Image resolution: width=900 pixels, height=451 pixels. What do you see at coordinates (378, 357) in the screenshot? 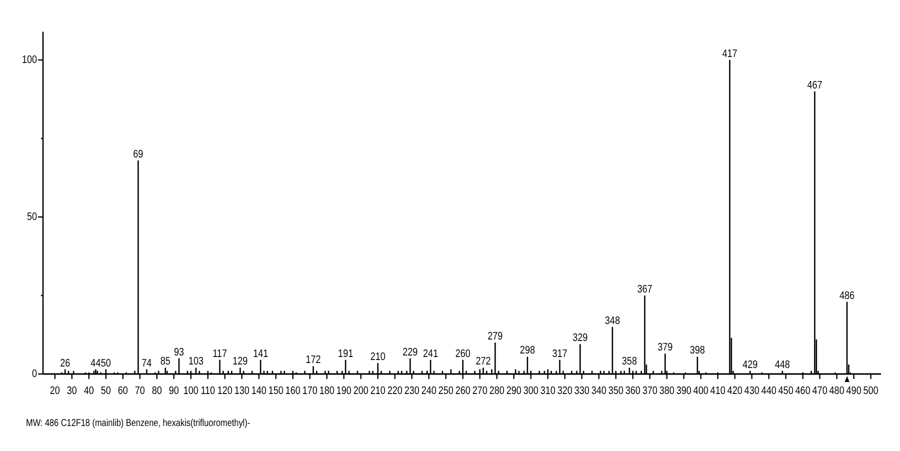
I see `annotation: 210` at bounding box center [378, 357].